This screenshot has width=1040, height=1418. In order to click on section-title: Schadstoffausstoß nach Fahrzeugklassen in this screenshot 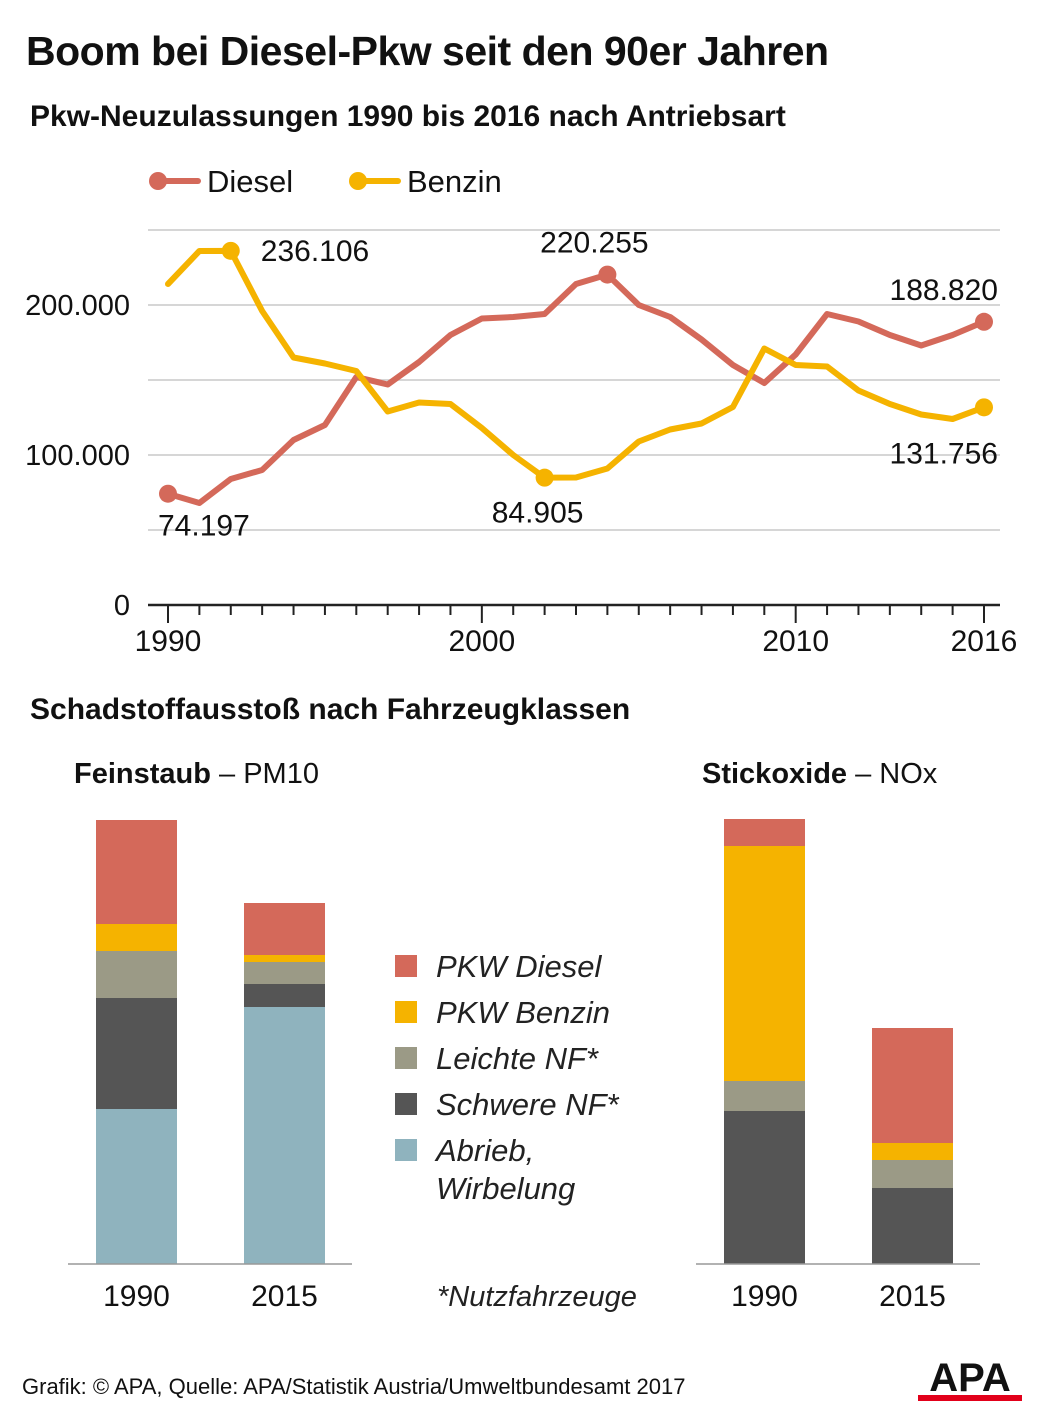, I will do `click(330, 709)`.